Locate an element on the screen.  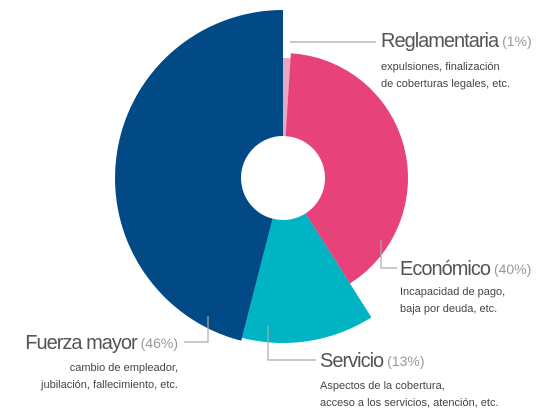
description: de coberturas legales, etc. is located at coordinates (445, 84).